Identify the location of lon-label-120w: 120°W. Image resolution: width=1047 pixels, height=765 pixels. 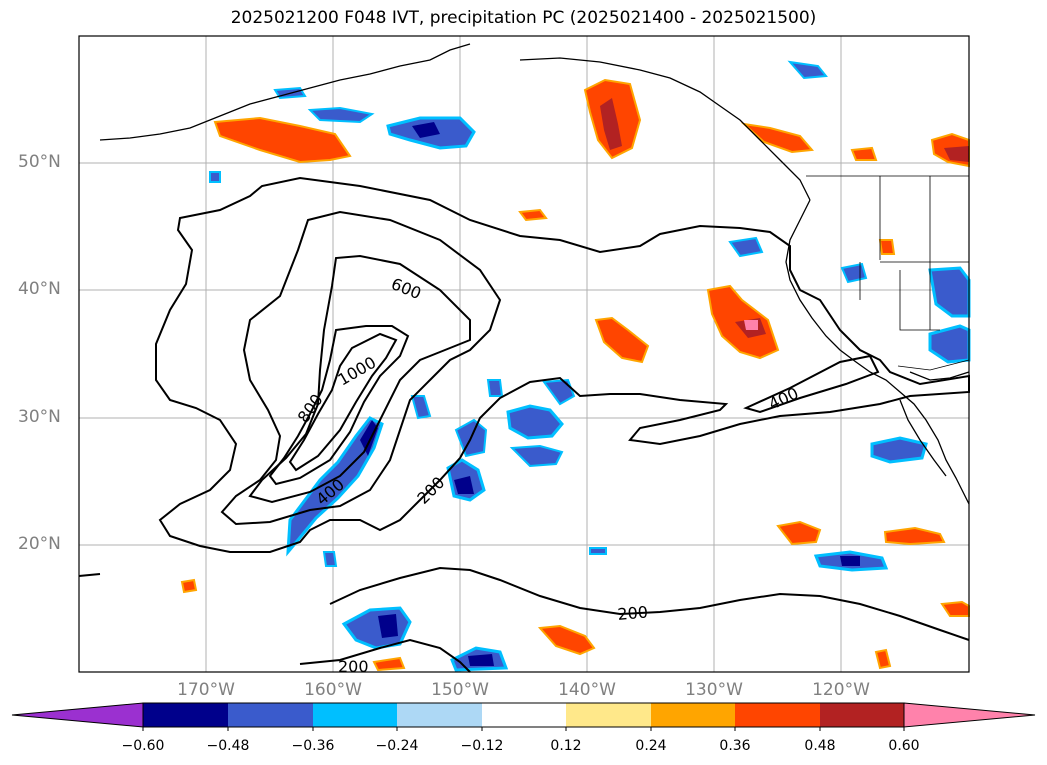
(841, 690).